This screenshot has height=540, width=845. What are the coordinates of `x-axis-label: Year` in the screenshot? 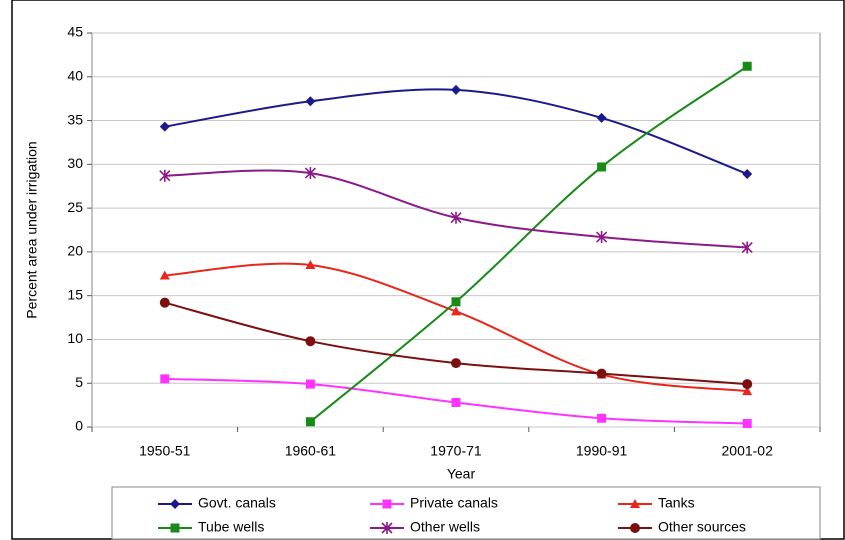 It's located at (461, 474).